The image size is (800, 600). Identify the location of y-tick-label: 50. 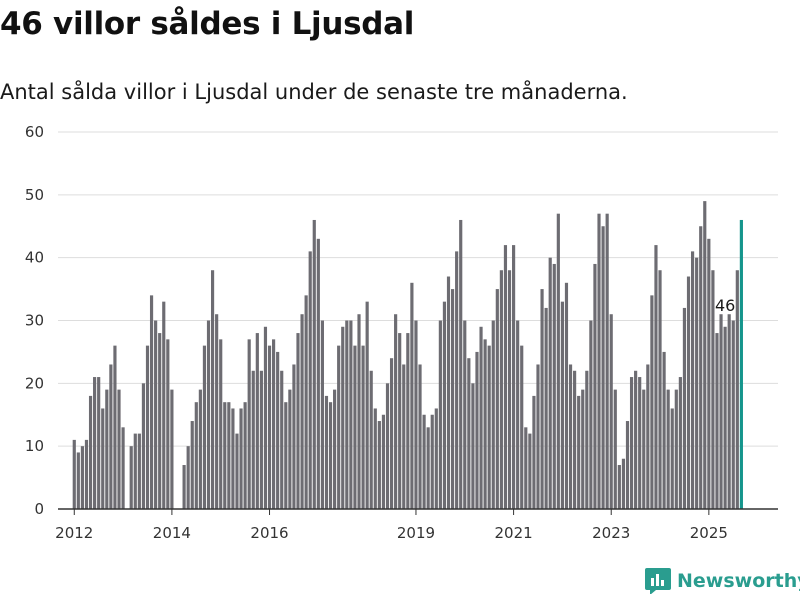
(34, 195).